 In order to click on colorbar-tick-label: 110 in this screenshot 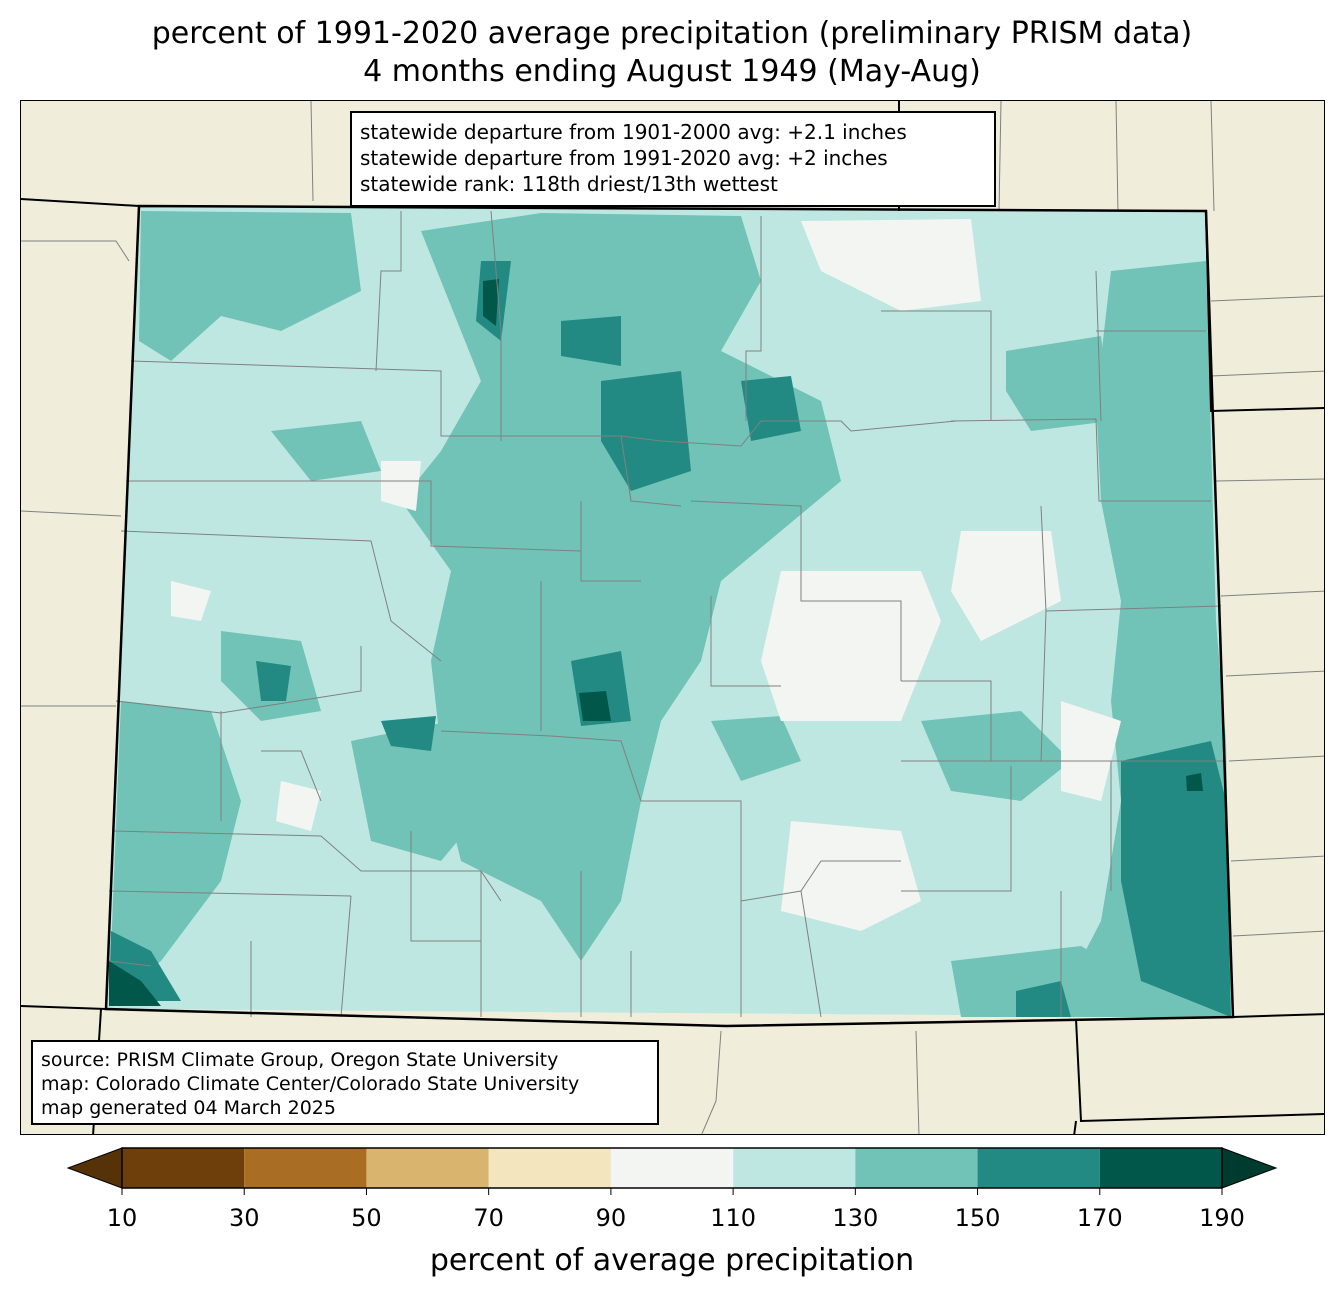, I will do `click(733, 1218)`.